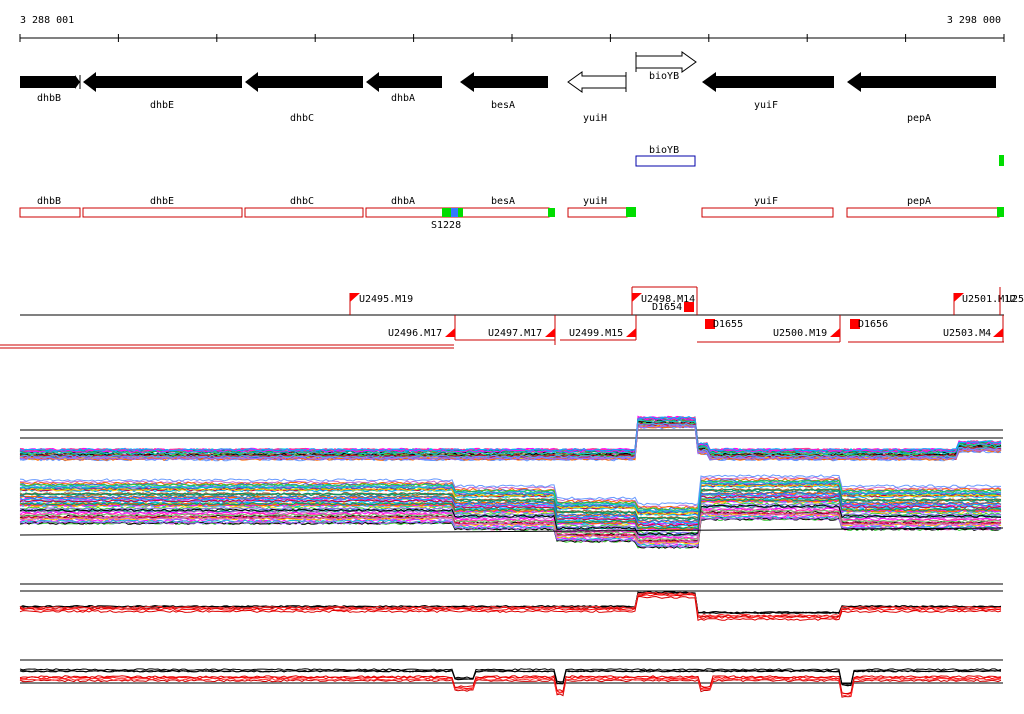  What do you see at coordinates (667, 307) in the screenshot?
I see `feature-D1654: D1654` at bounding box center [667, 307].